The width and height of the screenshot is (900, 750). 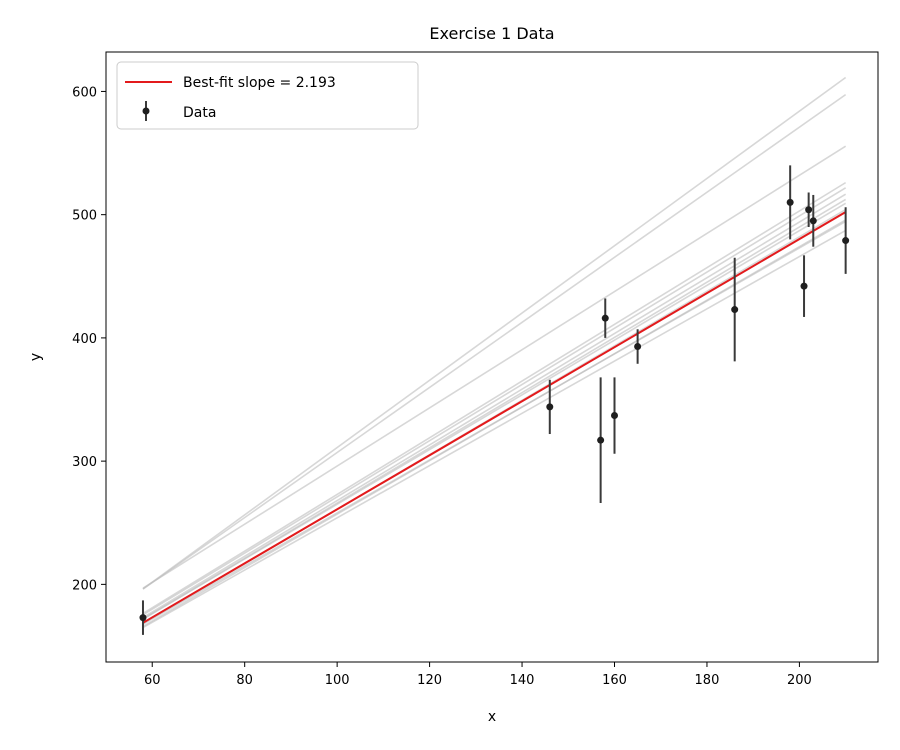 What do you see at coordinates (199, 113) in the screenshot?
I see `legend-data-label: Data` at bounding box center [199, 113].